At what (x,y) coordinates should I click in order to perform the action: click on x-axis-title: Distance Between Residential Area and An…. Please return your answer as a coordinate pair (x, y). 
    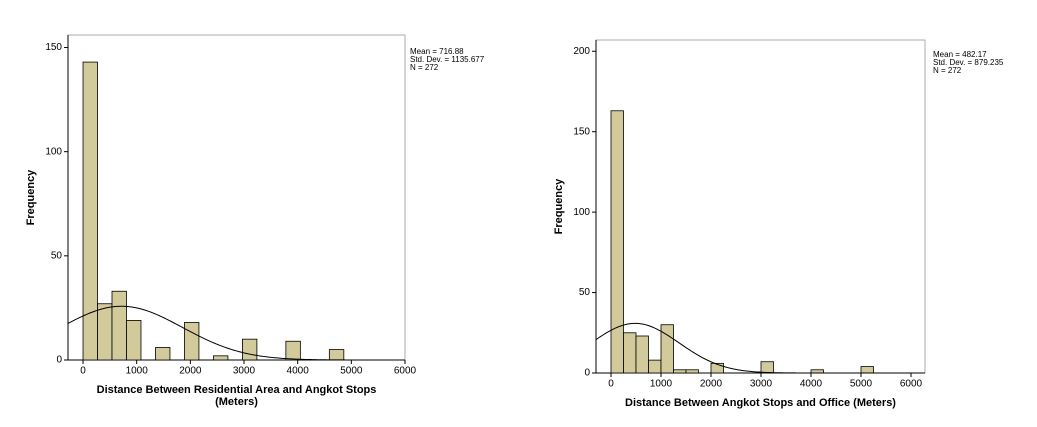
    Looking at the image, I should click on (237, 390).